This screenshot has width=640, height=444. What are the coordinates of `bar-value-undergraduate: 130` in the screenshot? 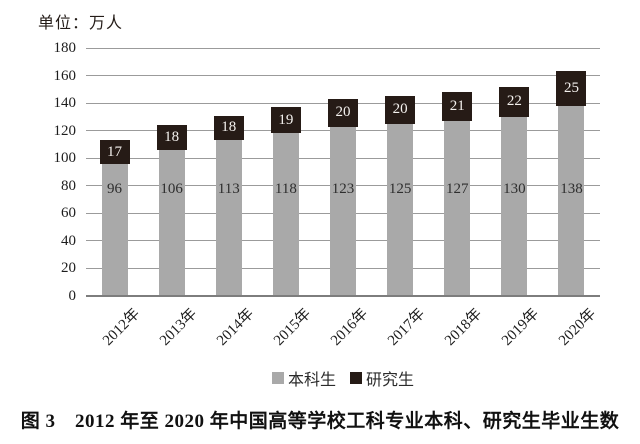 It's located at (514, 189).